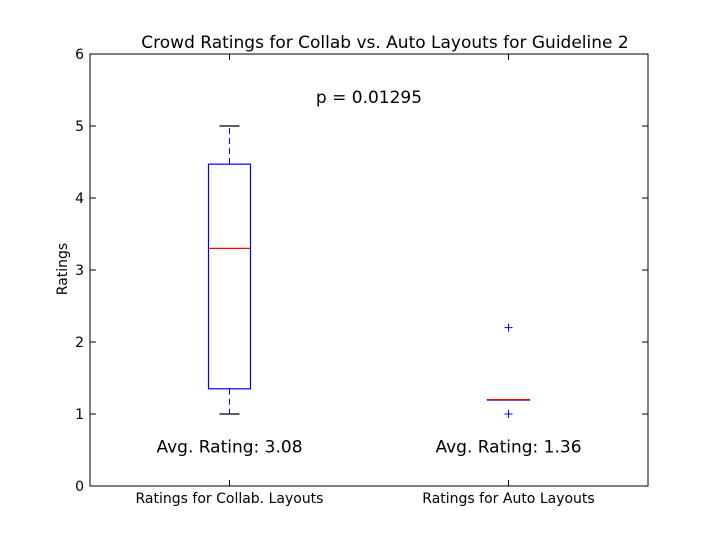 This screenshot has width=720, height=540. I want to click on y-tick-label: 0, so click(79, 487).